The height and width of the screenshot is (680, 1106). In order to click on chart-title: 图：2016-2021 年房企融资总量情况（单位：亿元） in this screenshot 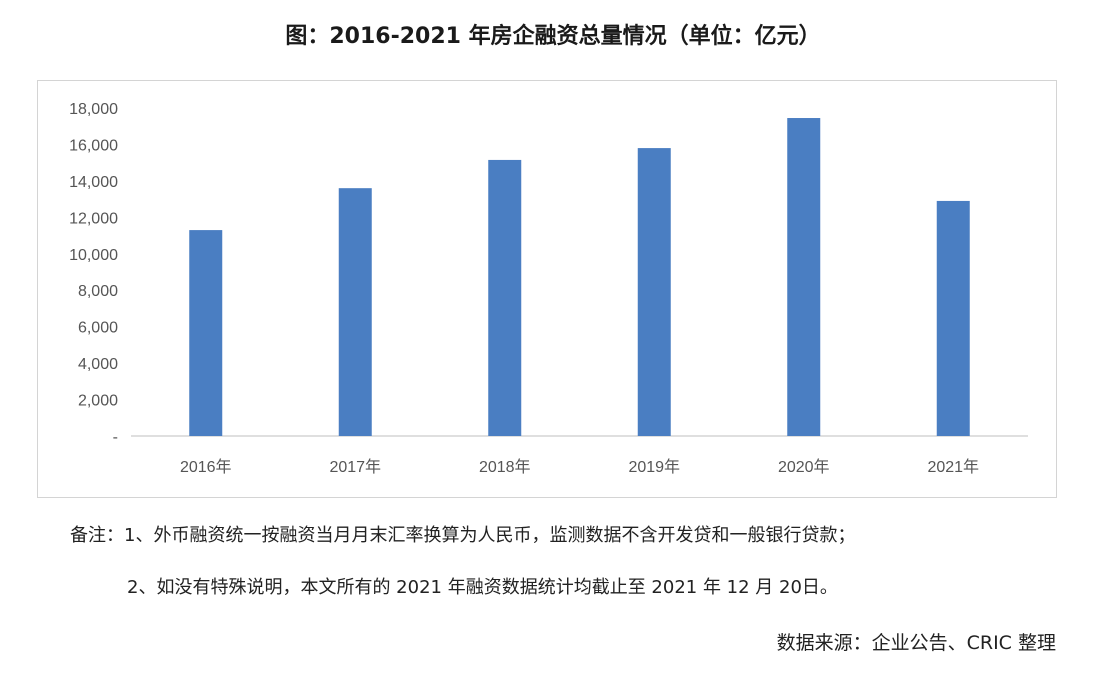, I will do `click(553, 36)`.